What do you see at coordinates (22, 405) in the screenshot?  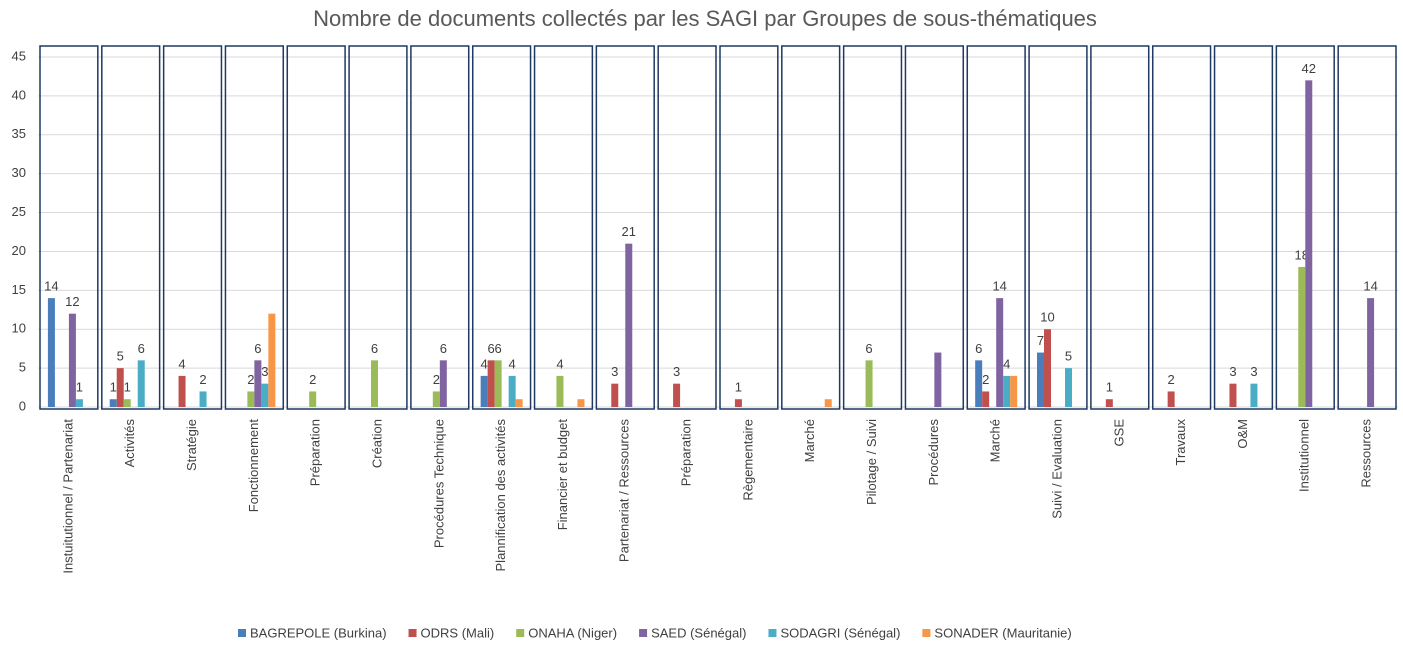 I see `y-tick-label: 0` at bounding box center [22, 405].